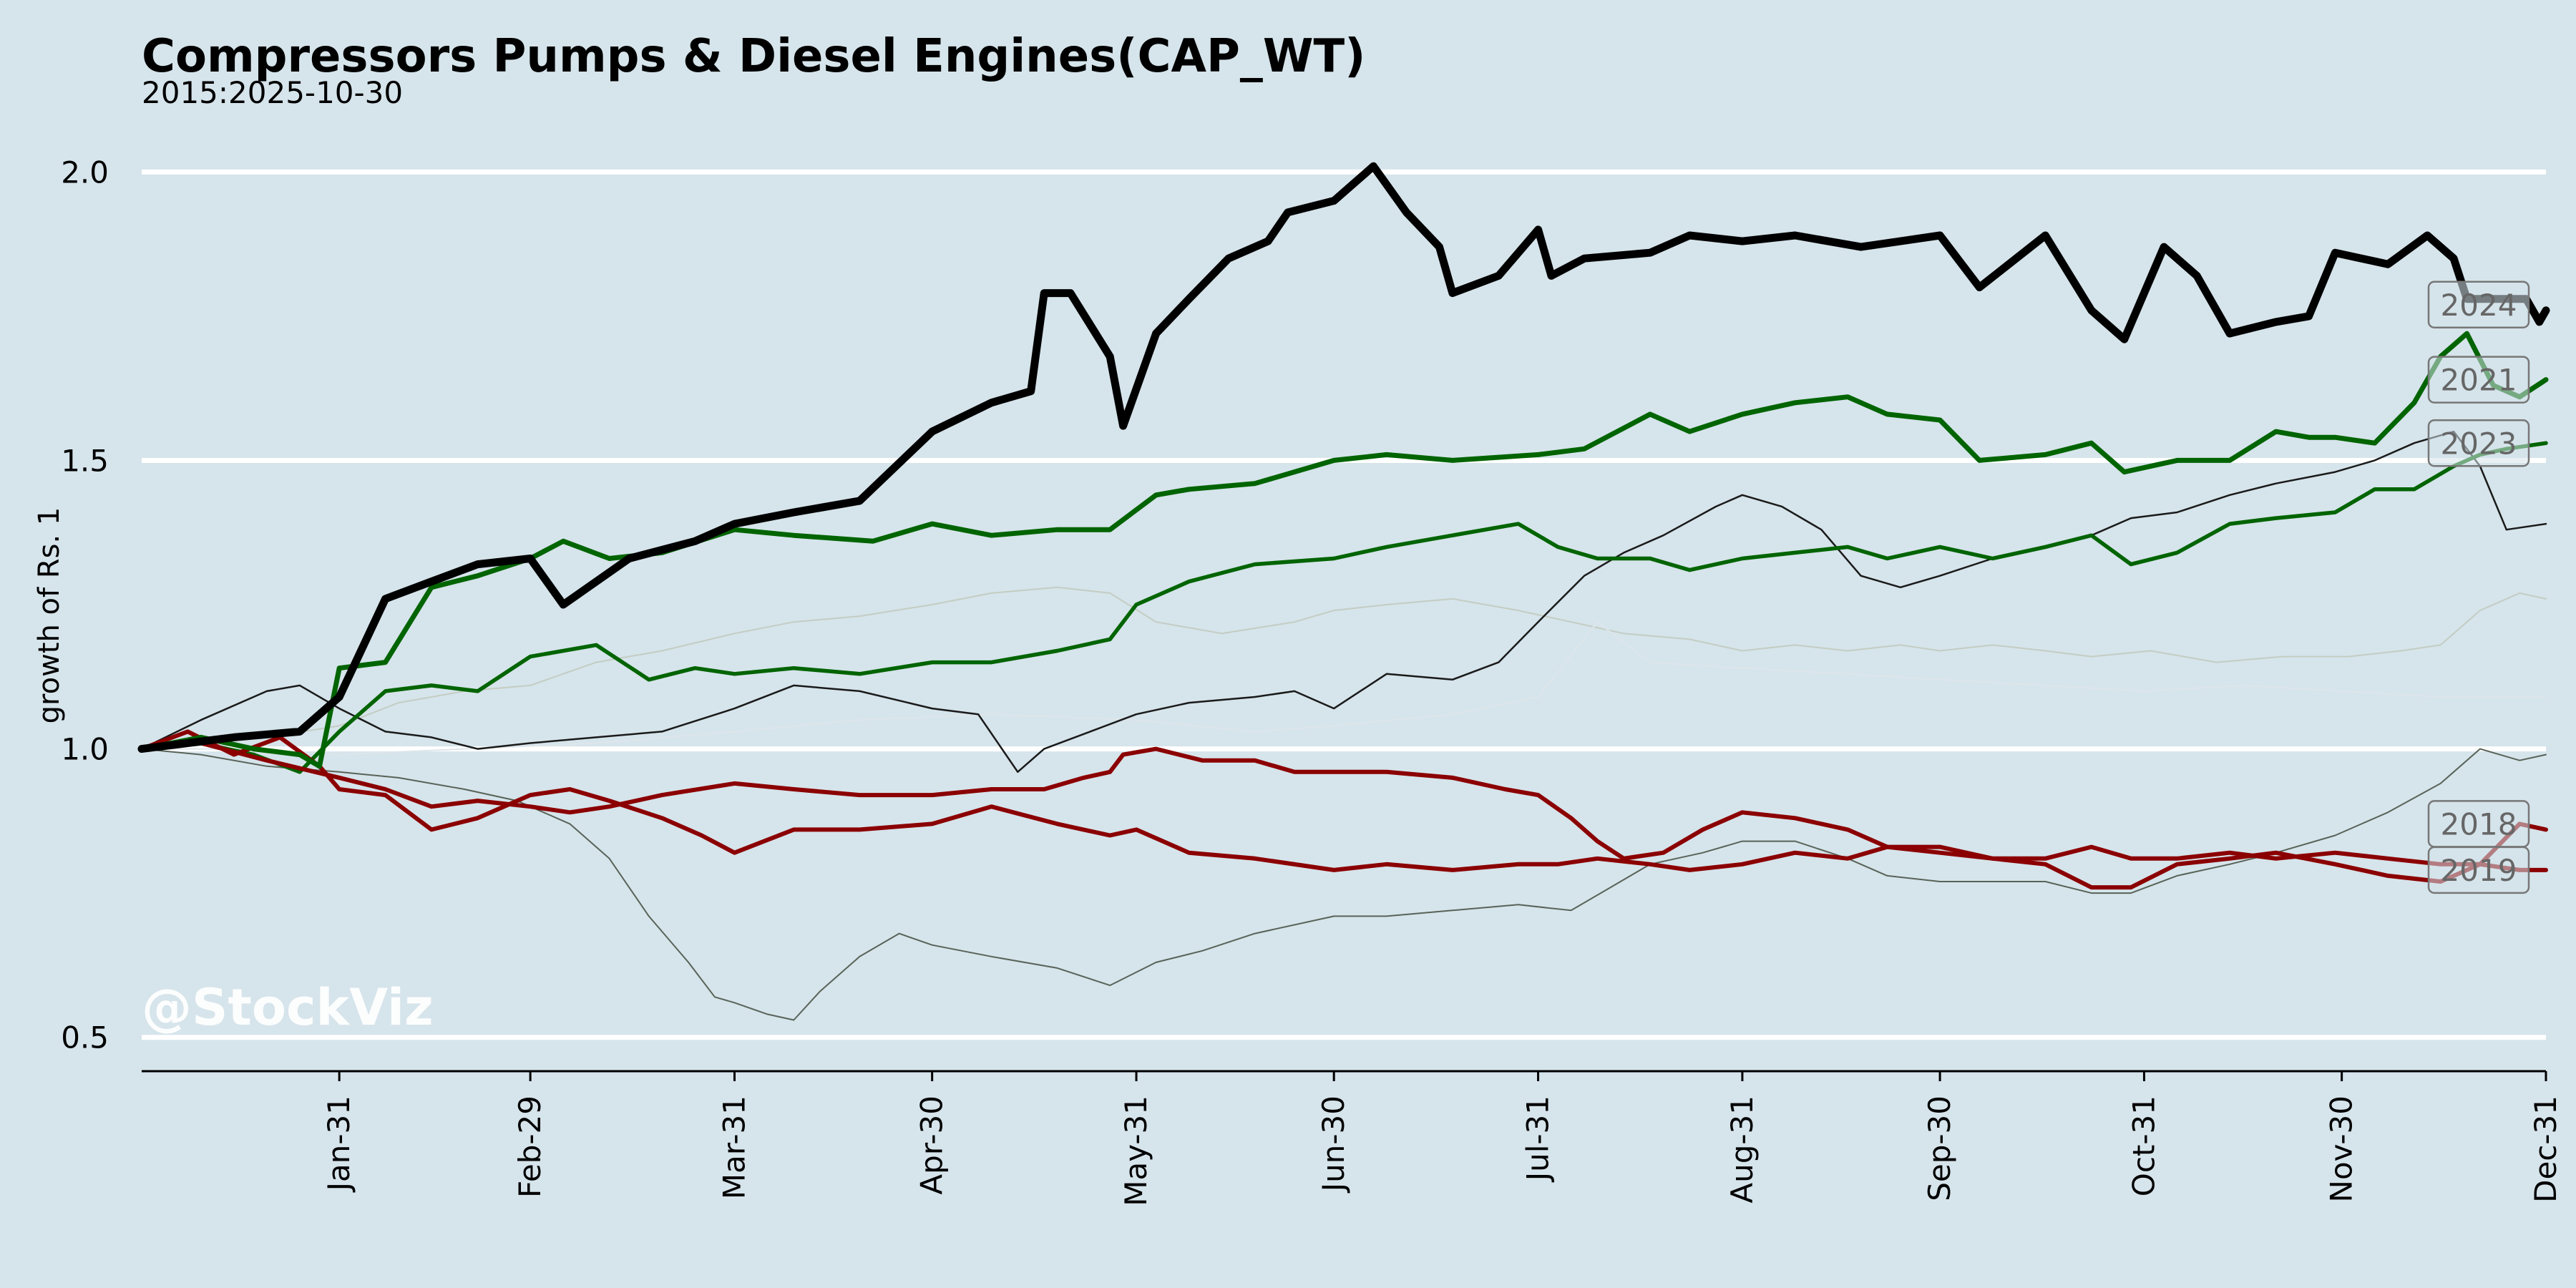  What do you see at coordinates (2341, 1149) in the screenshot?
I see `x-tick-label: Nov-30` at bounding box center [2341, 1149].